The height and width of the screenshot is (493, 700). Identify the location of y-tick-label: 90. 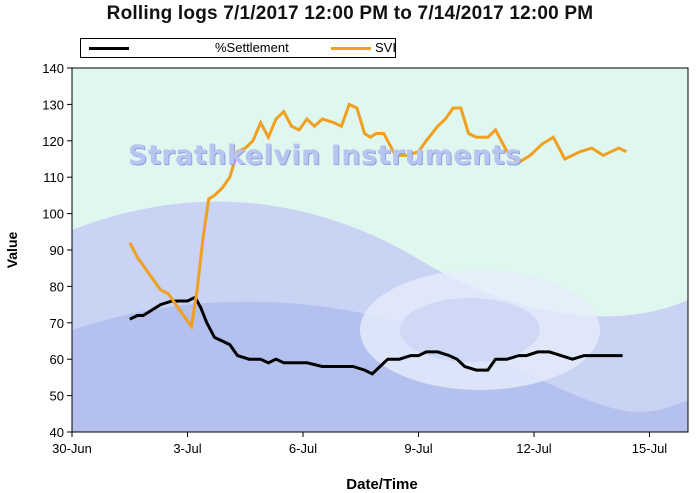
(57, 250).